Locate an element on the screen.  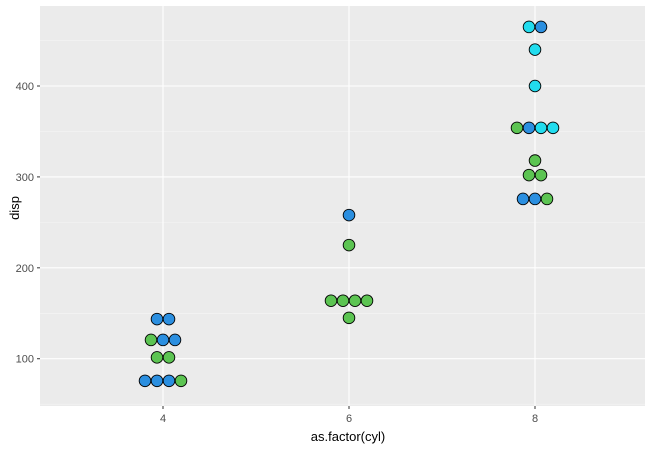
y-tick-label: 400 is located at coordinates (25, 87).